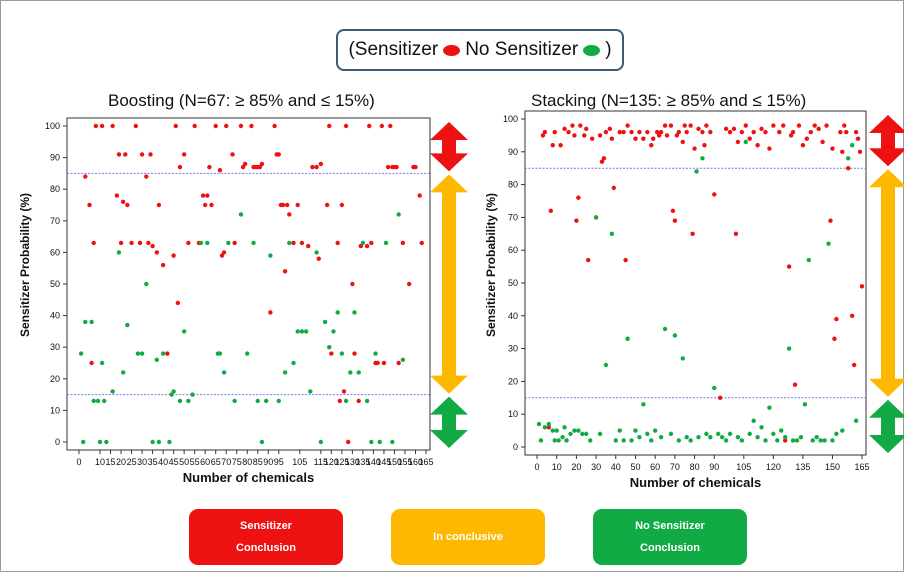 This screenshot has width=904, height=572. Describe the element at coordinates (121, 462) in the screenshot. I see `x-tick-label: 20` at that location.